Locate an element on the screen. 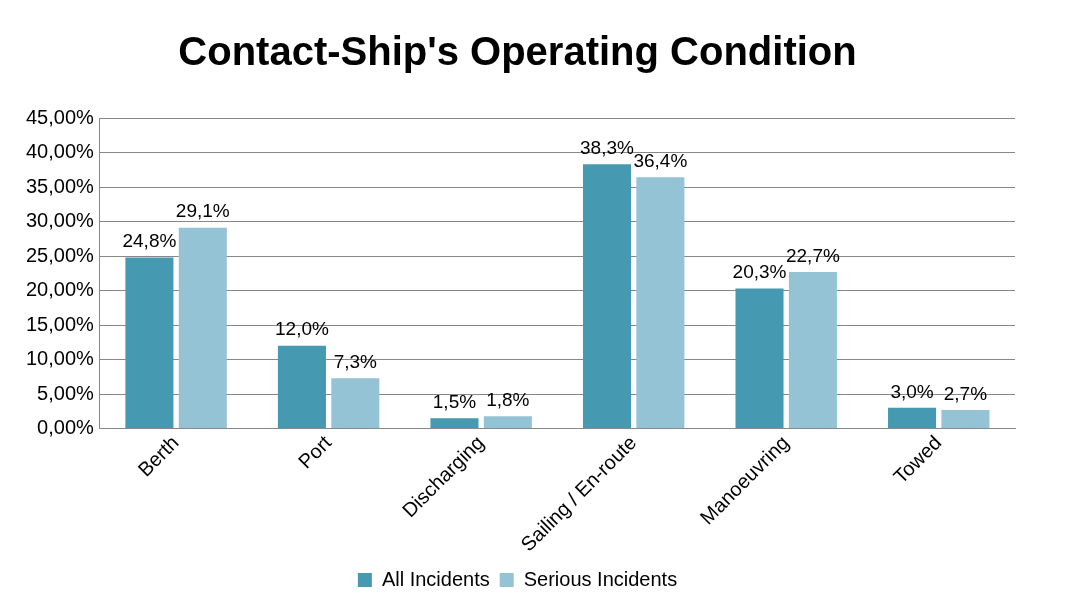 The width and height of the screenshot is (1075, 605). x-tick-label: Port is located at coordinates (314, 451).